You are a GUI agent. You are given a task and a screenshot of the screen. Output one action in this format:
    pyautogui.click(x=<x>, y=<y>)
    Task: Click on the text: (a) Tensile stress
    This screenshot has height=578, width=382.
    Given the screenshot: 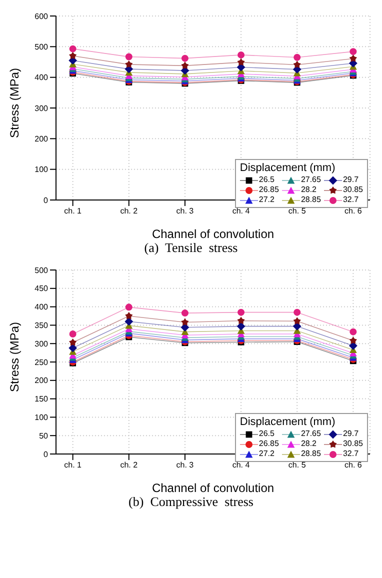 What is the action you would take?
    pyautogui.click(x=191, y=248)
    